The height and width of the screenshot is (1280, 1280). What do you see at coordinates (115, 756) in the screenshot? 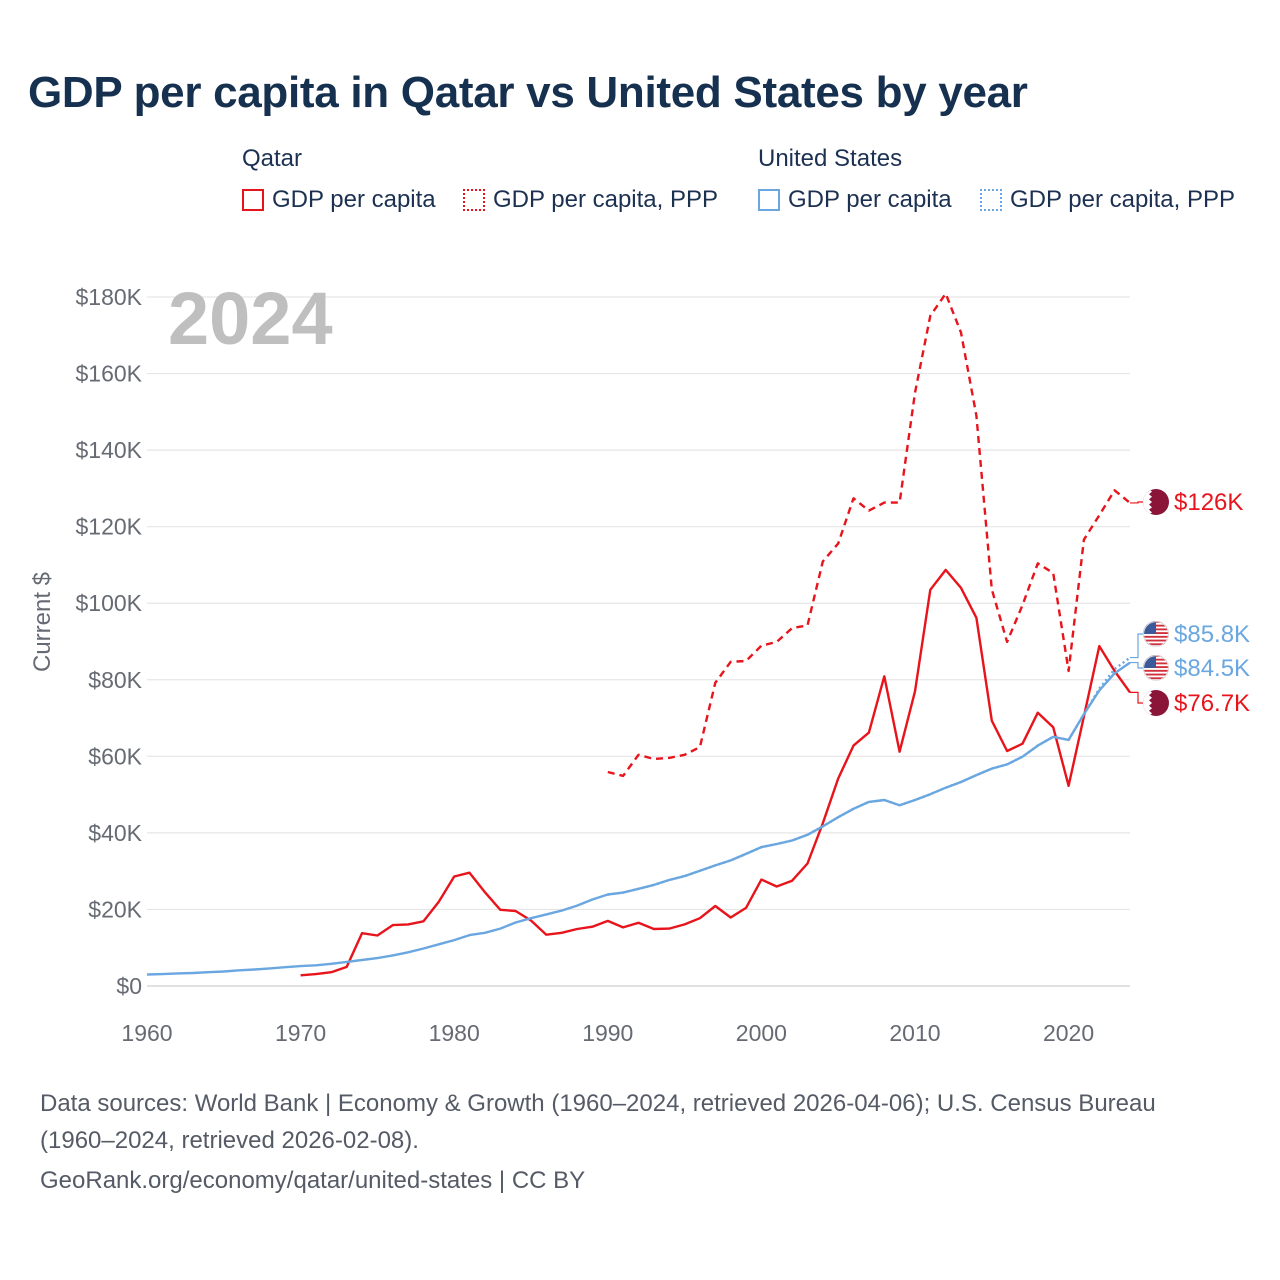
I see `y-tick-label: $60K` at bounding box center [115, 756].